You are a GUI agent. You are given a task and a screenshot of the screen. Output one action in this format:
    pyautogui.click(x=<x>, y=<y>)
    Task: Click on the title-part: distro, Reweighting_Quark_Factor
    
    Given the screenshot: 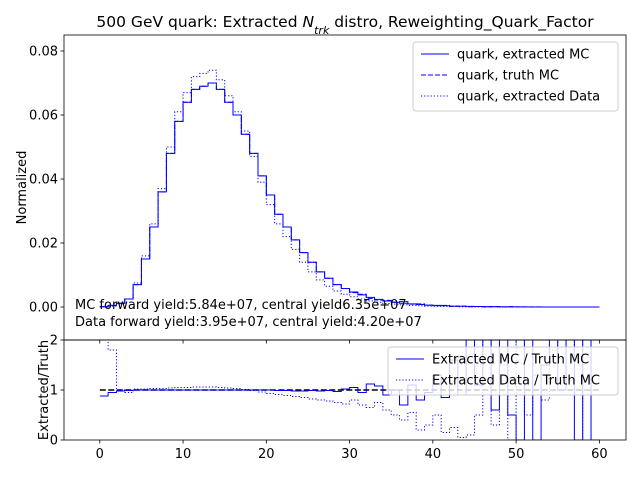 What is the action you would take?
    pyautogui.click(x=461, y=22)
    